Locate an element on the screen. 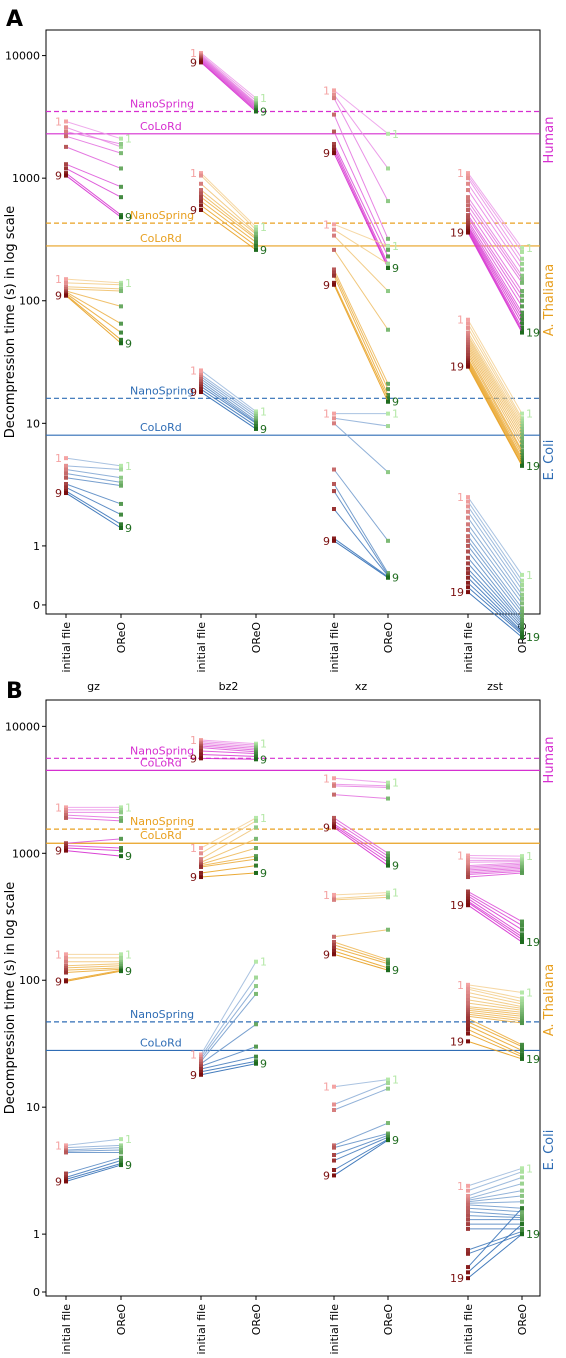  level-label-oreo: 9 is located at coordinates (263, 250).